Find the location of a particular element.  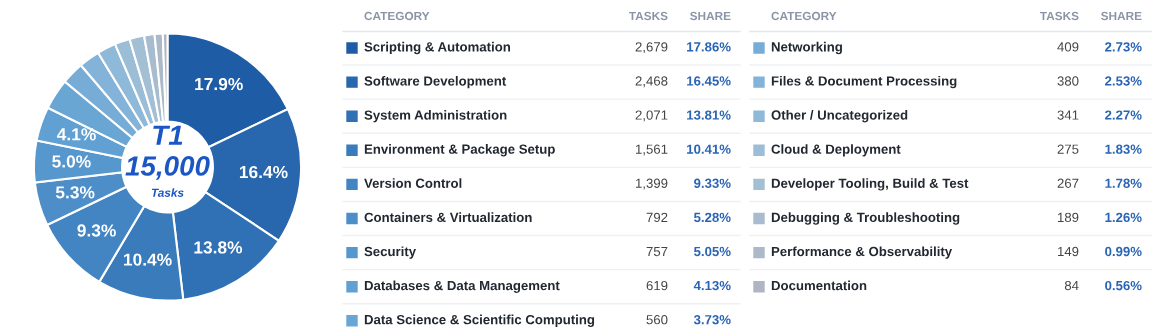

text: 2,468 is located at coordinates (651, 82).